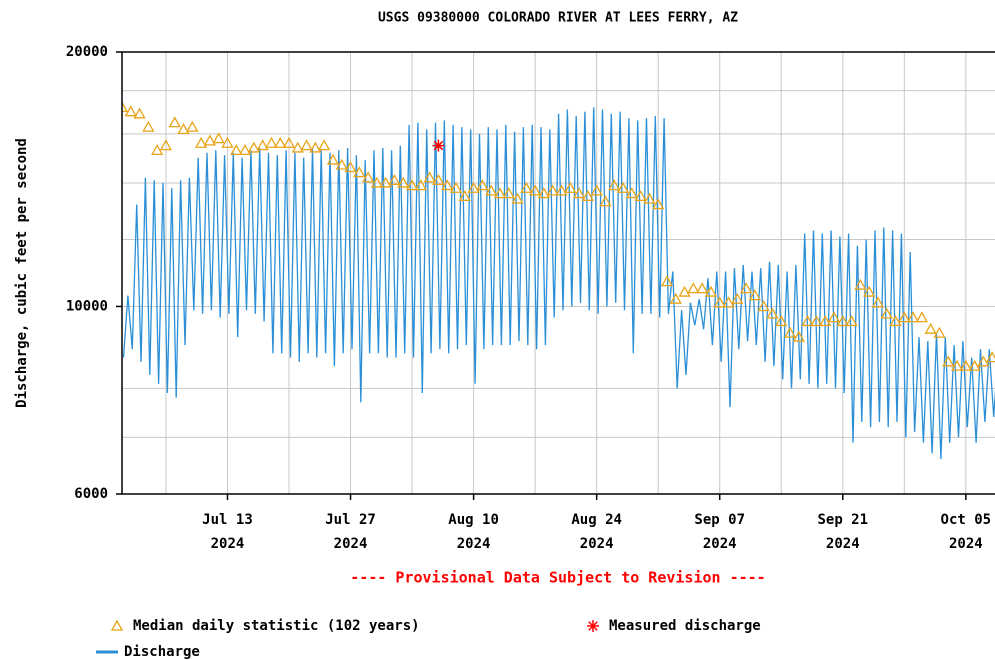  What do you see at coordinates (91, 494) in the screenshot?
I see `y-tick-label: 6000` at bounding box center [91, 494].